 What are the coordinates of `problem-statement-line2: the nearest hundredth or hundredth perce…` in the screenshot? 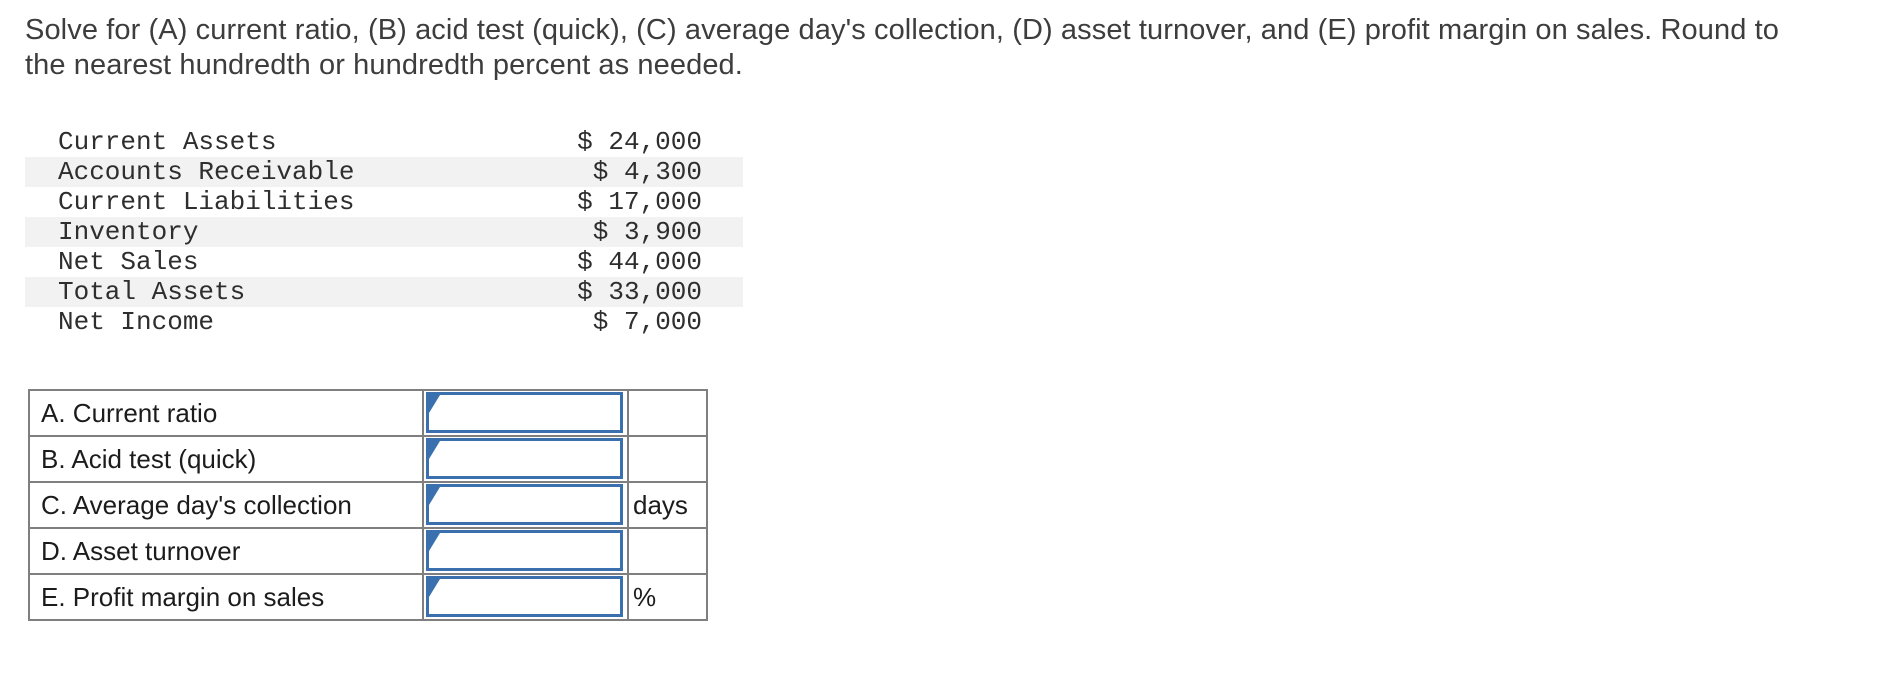 It's located at (384, 65).